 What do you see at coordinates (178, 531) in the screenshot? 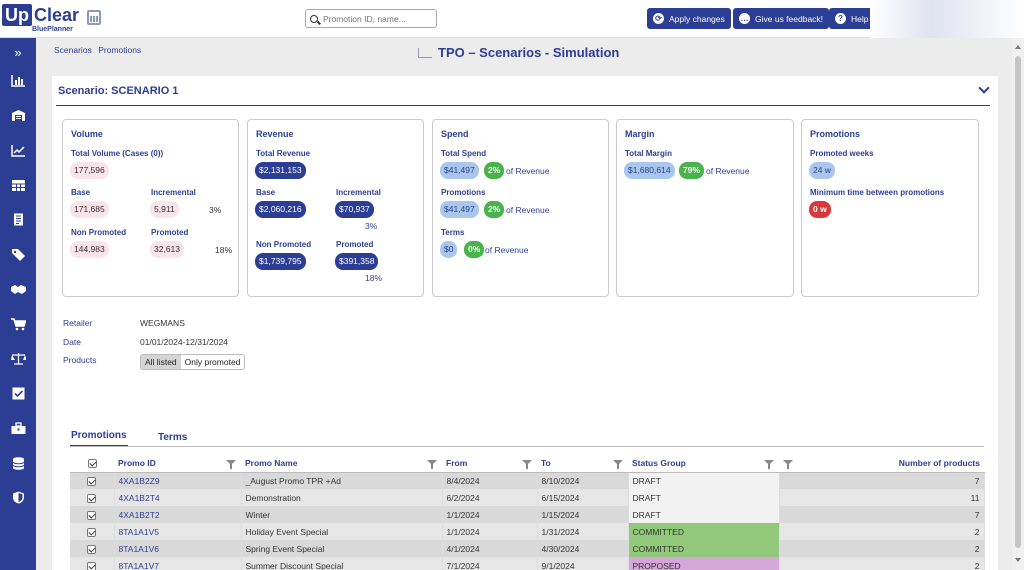
I see `promo-id-cell: 8TA1A1V5` at bounding box center [178, 531].